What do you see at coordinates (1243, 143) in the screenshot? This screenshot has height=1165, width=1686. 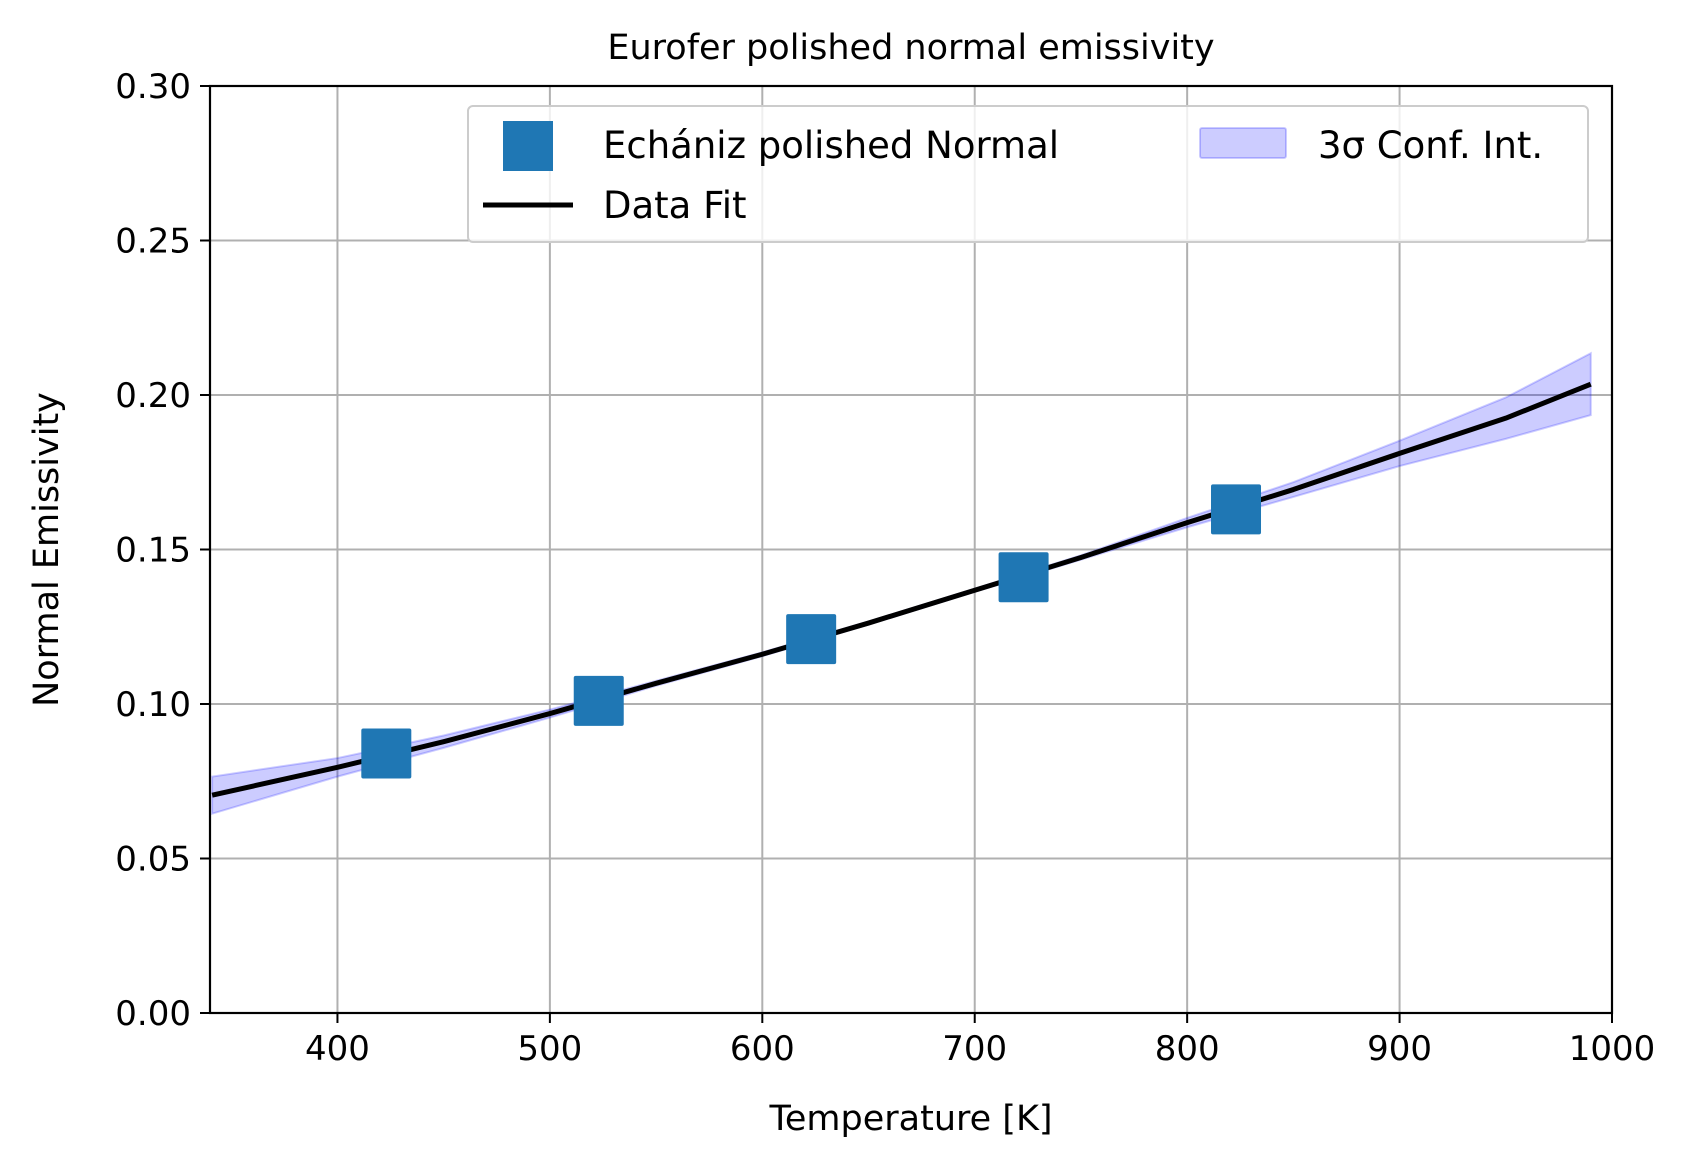 I see `legend-band-marker` at bounding box center [1243, 143].